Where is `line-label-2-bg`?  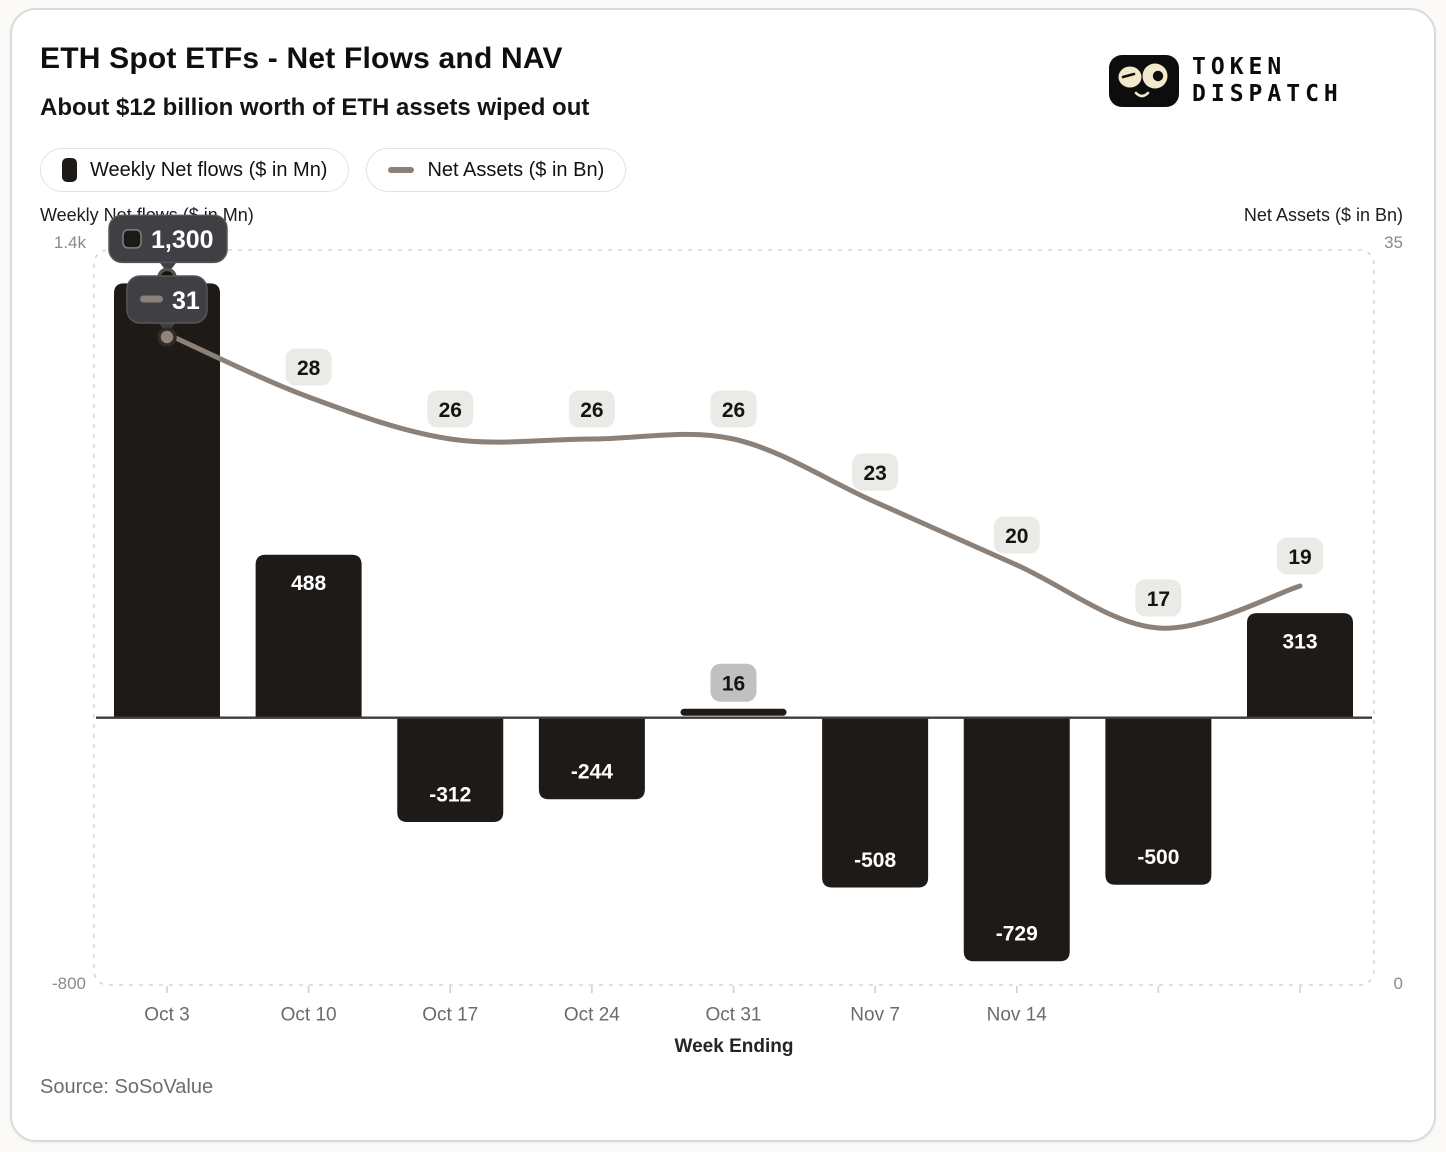
line-label-2-bg is located at coordinates (450, 409).